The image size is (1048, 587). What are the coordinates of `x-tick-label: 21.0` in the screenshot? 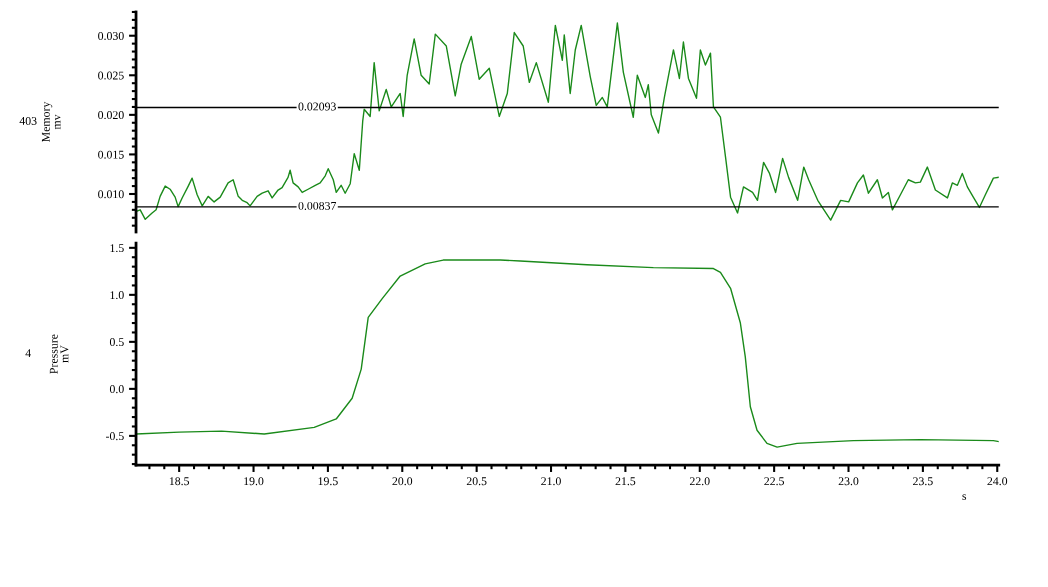 It's located at (551, 481).